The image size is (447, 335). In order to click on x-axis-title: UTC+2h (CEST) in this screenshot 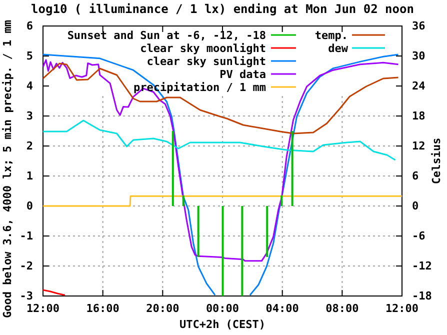, I will do `click(222, 324)`.